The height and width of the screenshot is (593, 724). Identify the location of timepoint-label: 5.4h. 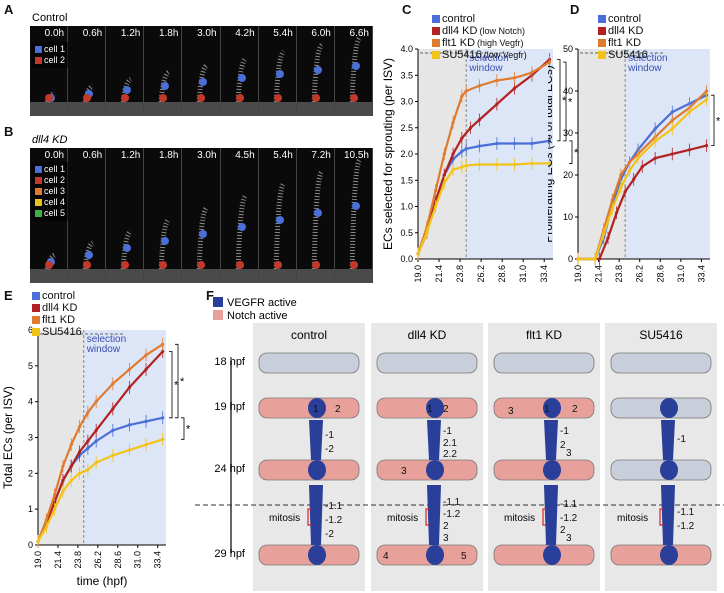
(283, 155).